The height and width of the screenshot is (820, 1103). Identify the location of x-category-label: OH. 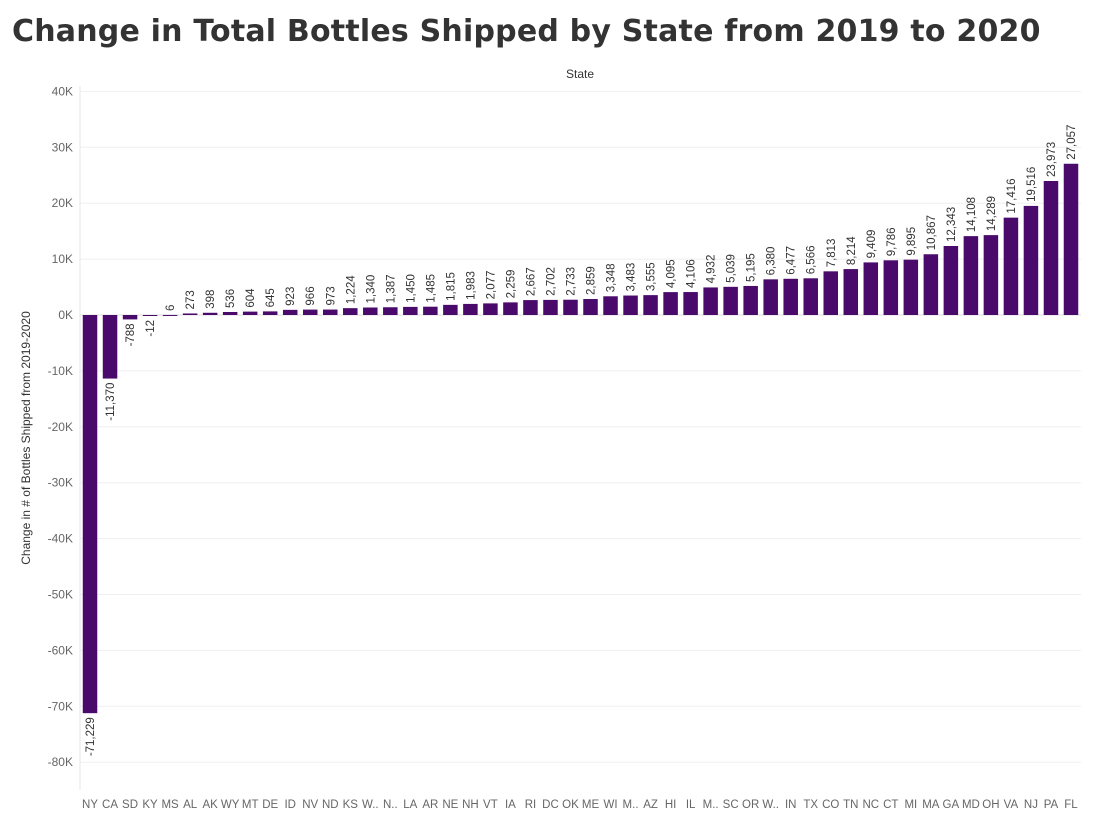
(990, 805).